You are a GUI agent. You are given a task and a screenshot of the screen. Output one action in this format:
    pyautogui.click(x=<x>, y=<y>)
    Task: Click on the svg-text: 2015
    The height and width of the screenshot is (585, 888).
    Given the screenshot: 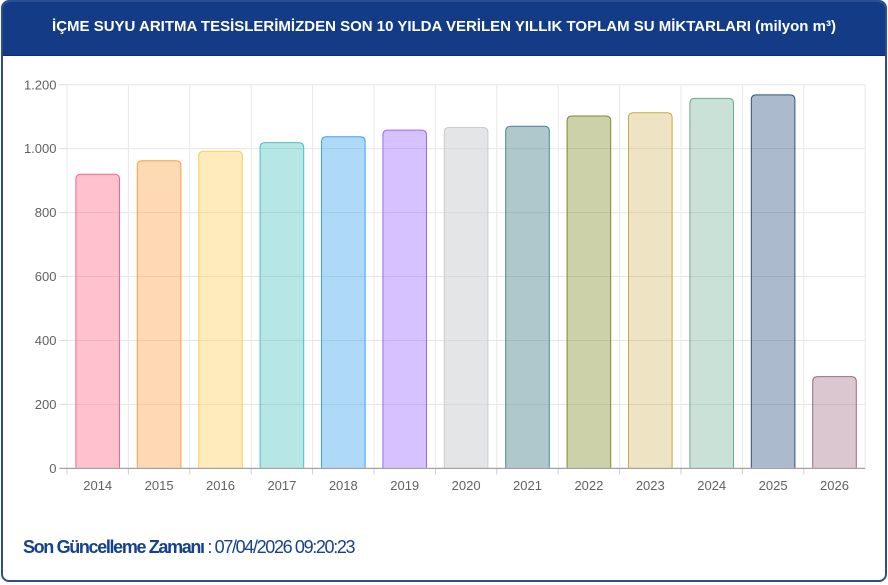 What is the action you would take?
    pyautogui.click(x=159, y=485)
    